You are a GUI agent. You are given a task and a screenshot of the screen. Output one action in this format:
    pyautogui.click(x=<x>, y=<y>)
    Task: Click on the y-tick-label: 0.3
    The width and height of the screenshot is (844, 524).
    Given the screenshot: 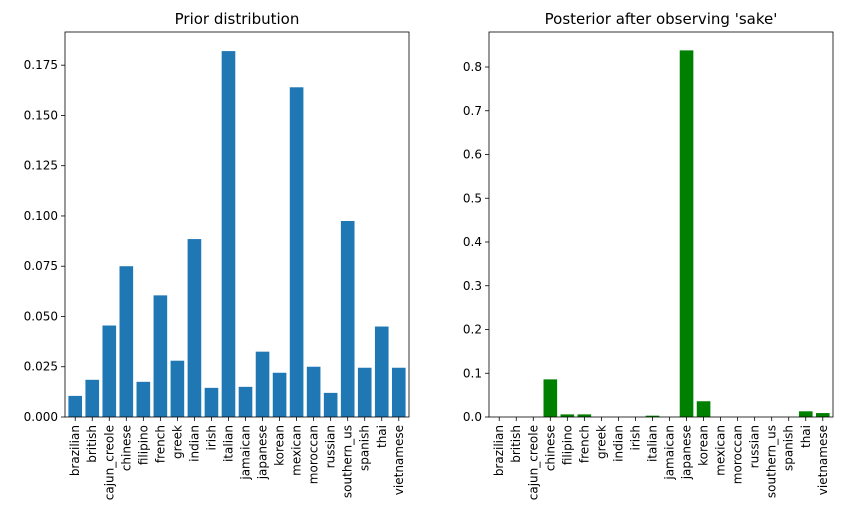 What is the action you would take?
    pyautogui.click(x=472, y=286)
    